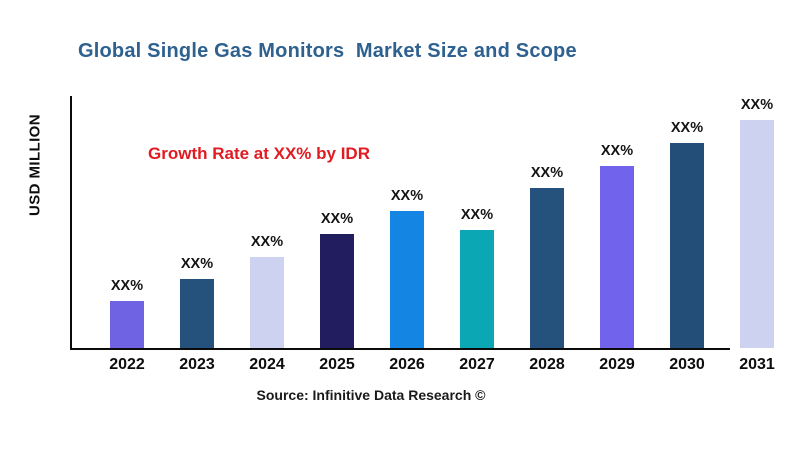 The image size is (800, 450). What do you see at coordinates (267, 364) in the screenshot?
I see `x-tick-label-2024: 2024` at bounding box center [267, 364].